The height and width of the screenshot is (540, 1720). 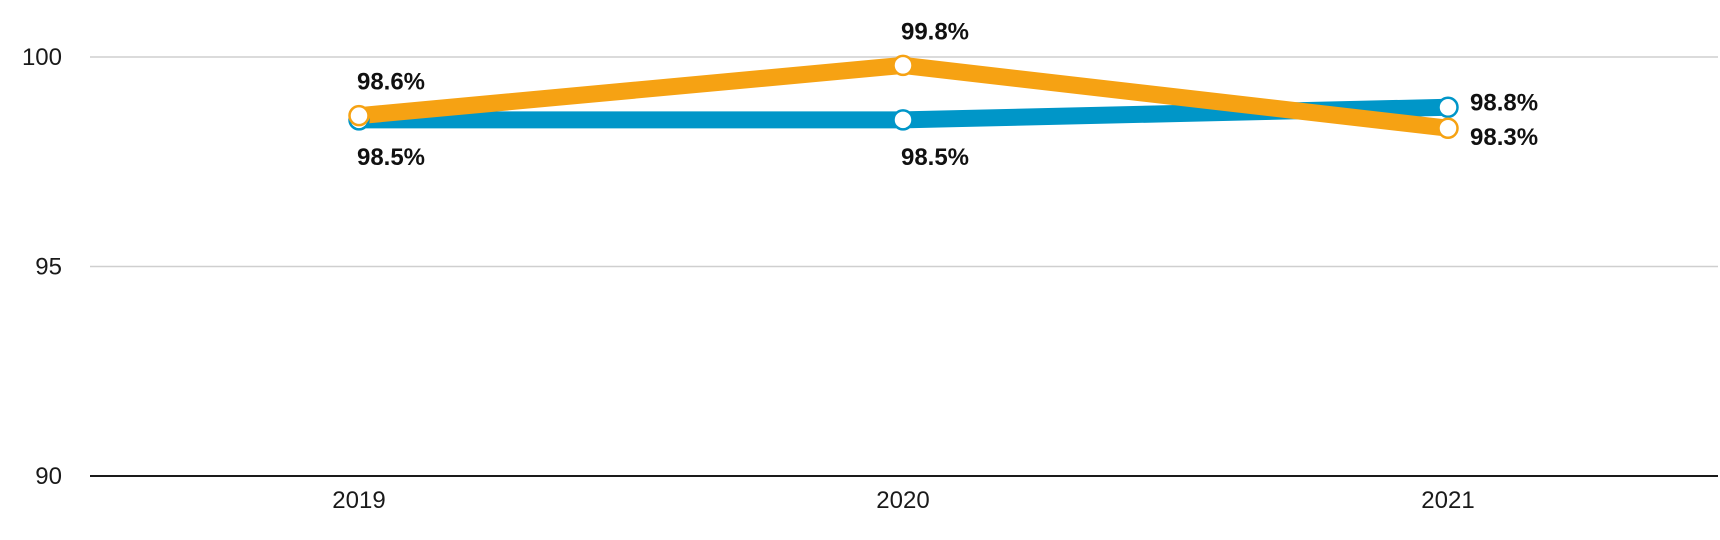 I want to click on data-label-series-2: 98.3%, so click(x=1504, y=137).